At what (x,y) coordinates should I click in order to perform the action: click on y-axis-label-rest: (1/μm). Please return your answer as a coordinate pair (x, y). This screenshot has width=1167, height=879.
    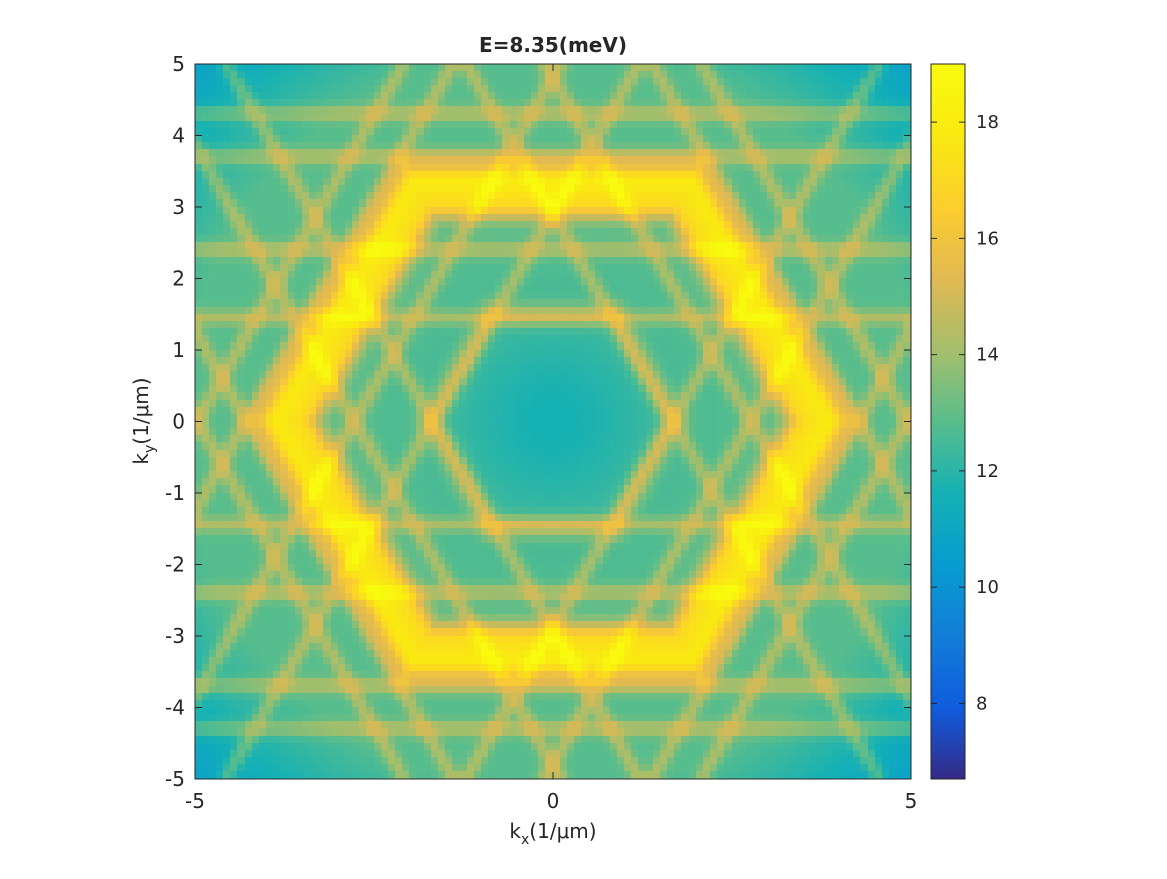
    Looking at the image, I should click on (141, 410).